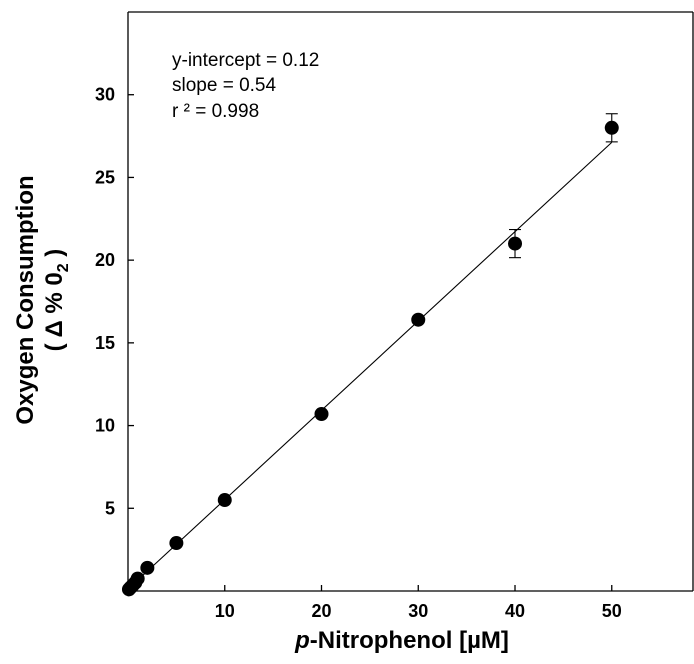 Image resolution: width=694 pixels, height=664 pixels. What do you see at coordinates (105, 177) in the screenshot?
I see `y-tick-label: 25` at bounding box center [105, 177].